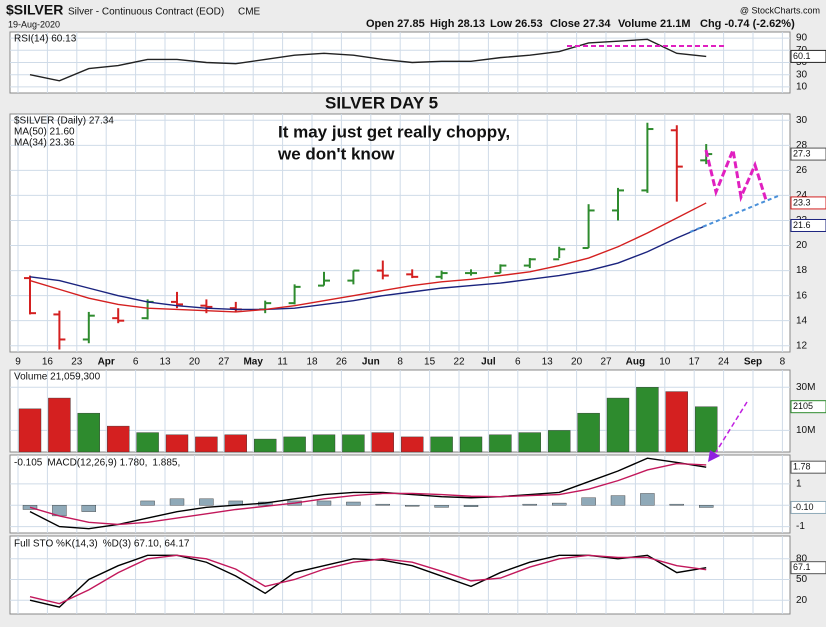 Image resolution: width=826 pixels, height=627 pixels. I want to click on x-tick-label: 18, so click(312, 362).